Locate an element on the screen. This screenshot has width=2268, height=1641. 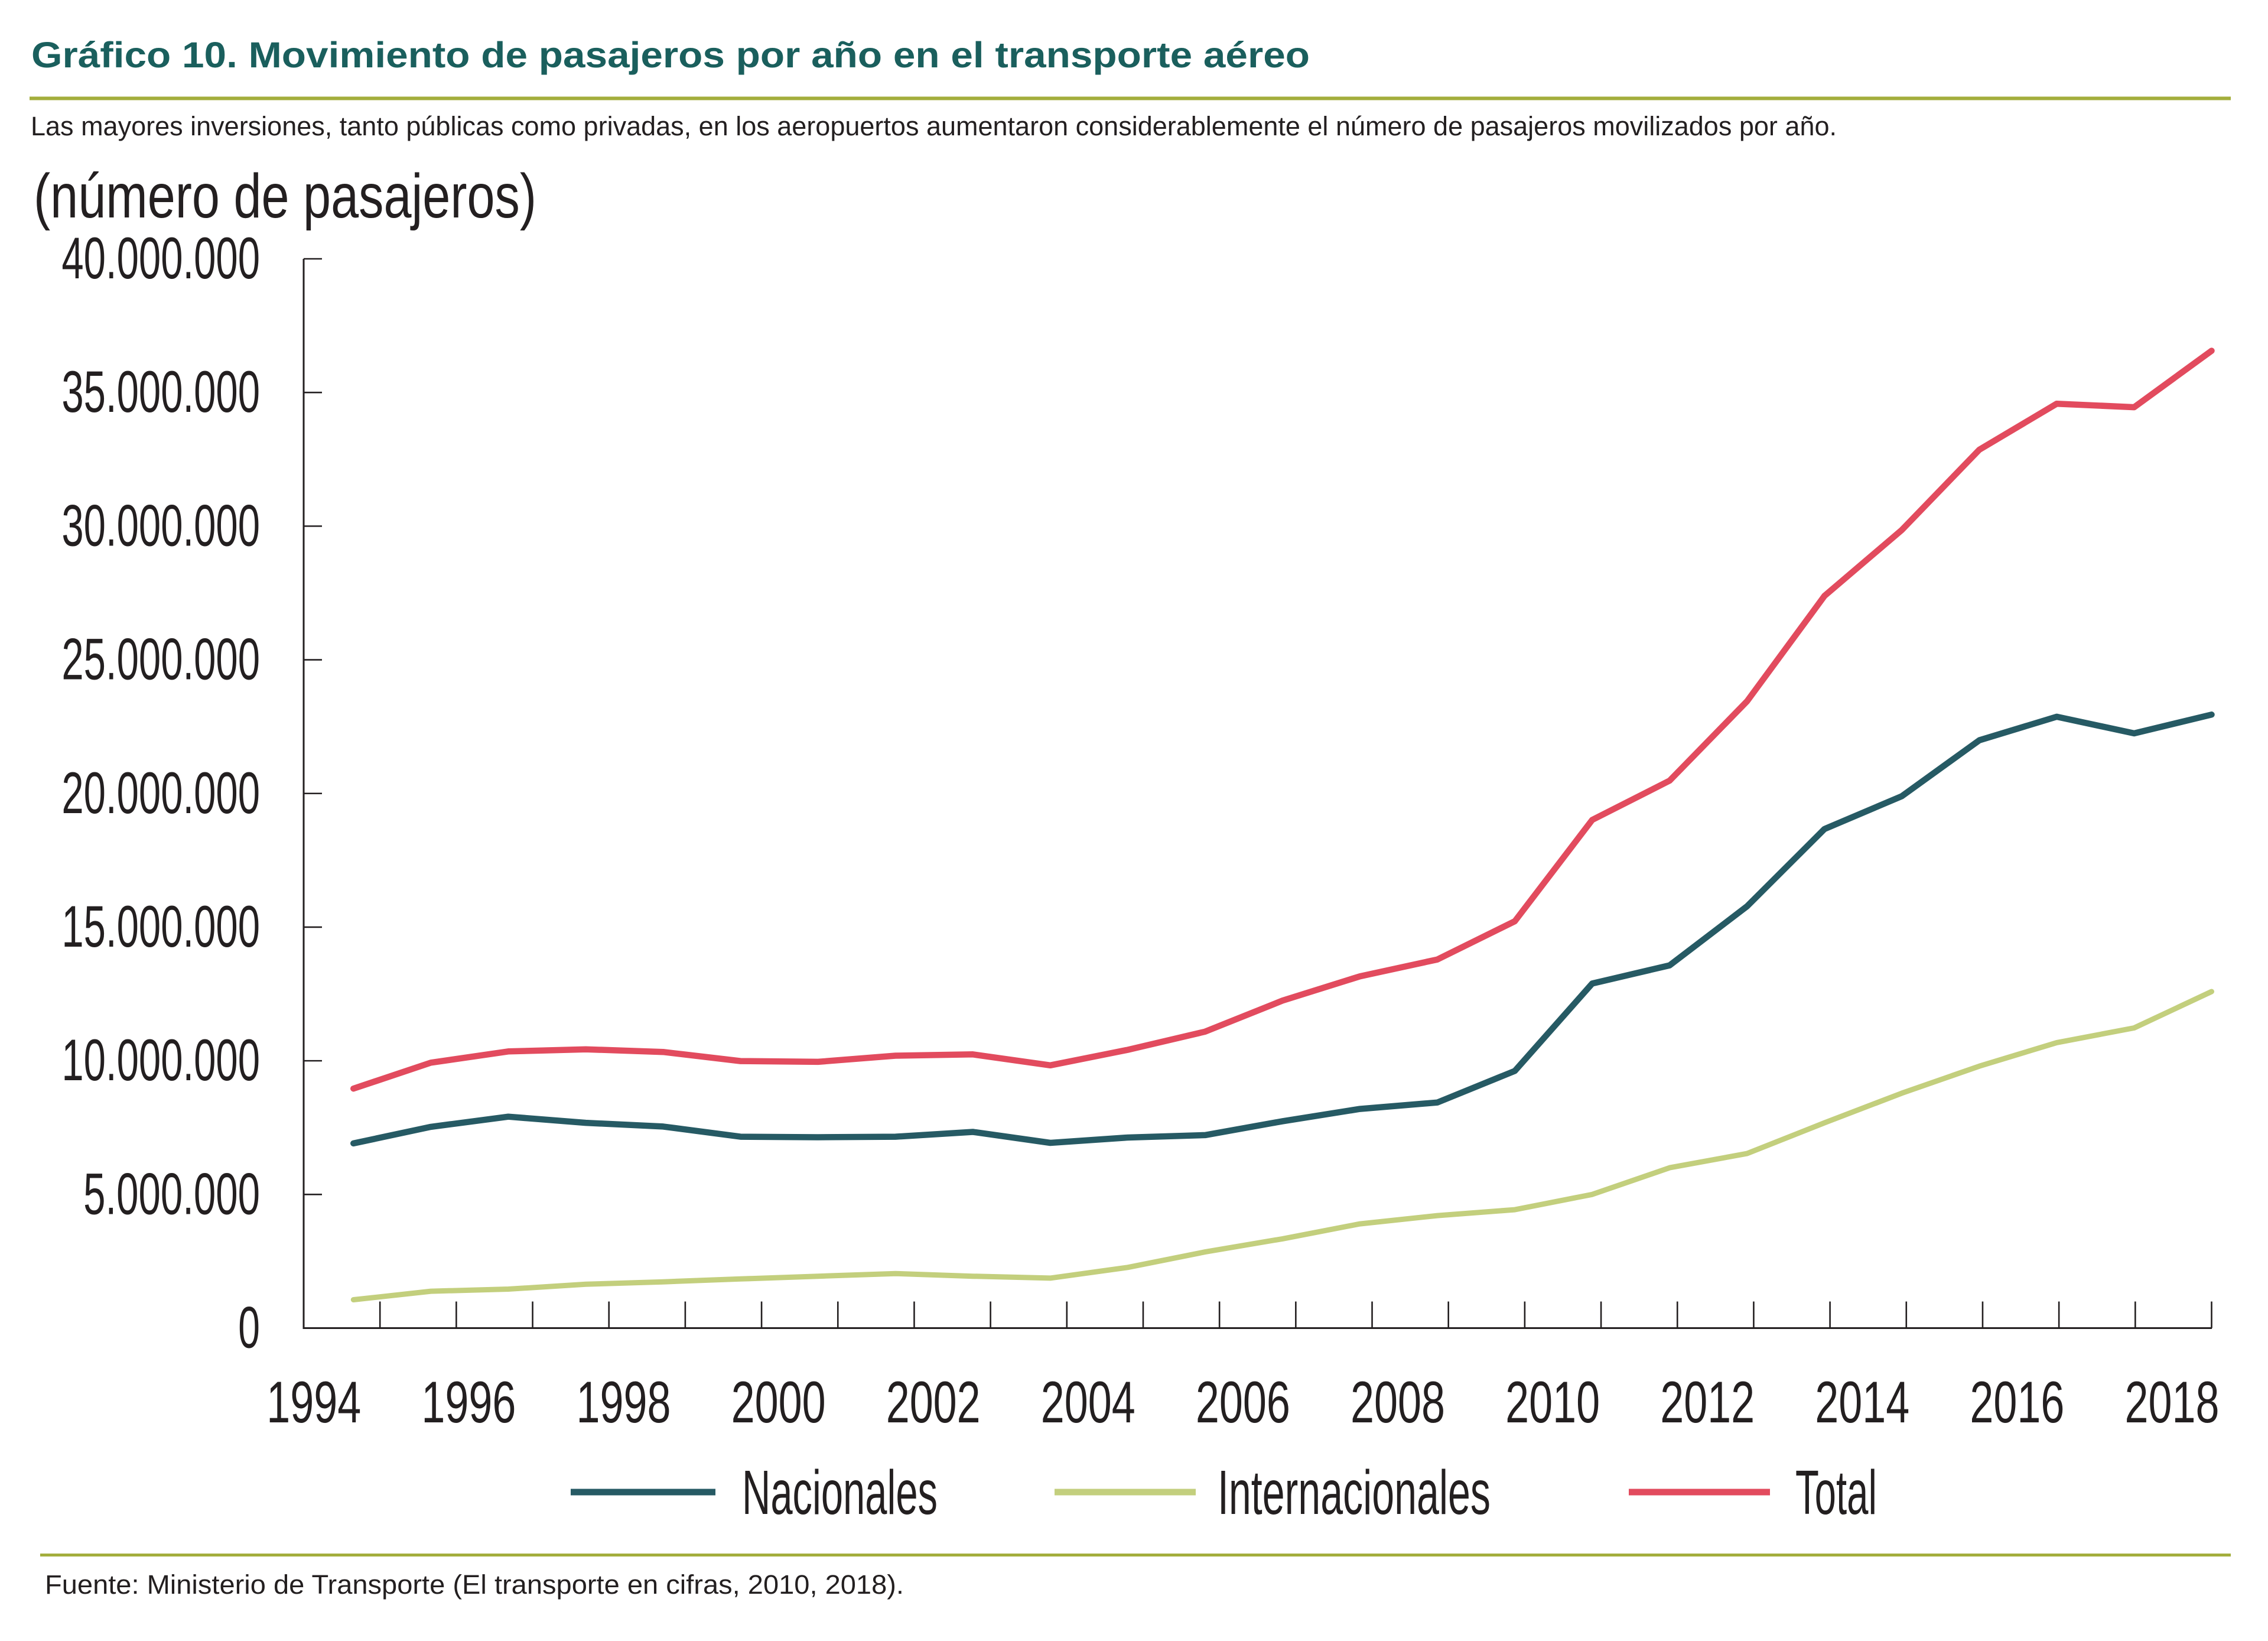
y-tick-label: 5.000.000 is located at coordinates (171, 1193).